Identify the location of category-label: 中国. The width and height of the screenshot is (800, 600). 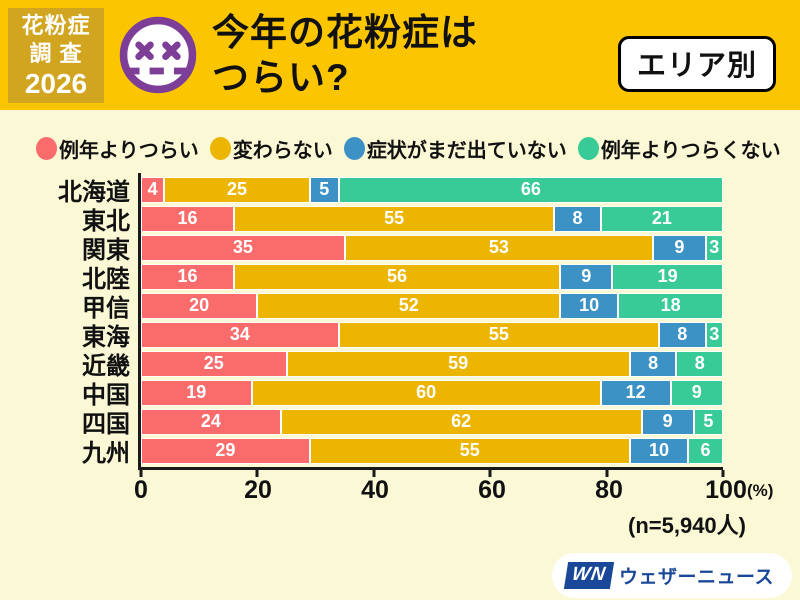
(106, 395).